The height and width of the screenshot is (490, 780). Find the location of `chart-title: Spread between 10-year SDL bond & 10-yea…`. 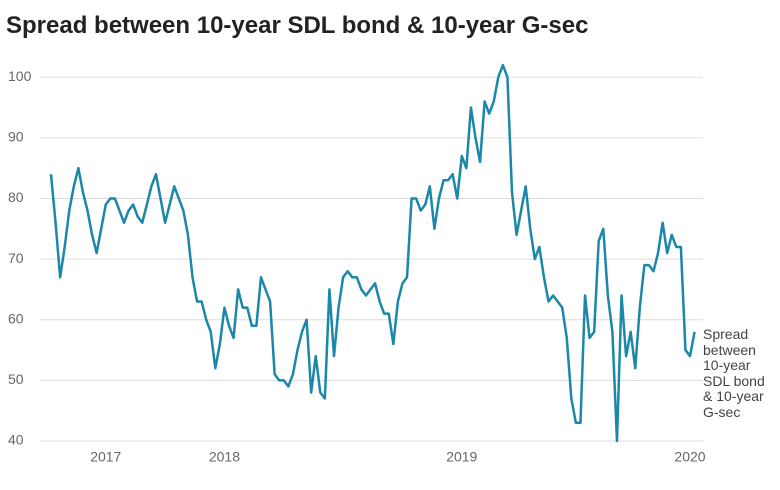

chart-title: Spread between 10-year SDL bond & 10-yea… is located at coordinates (297, 25).